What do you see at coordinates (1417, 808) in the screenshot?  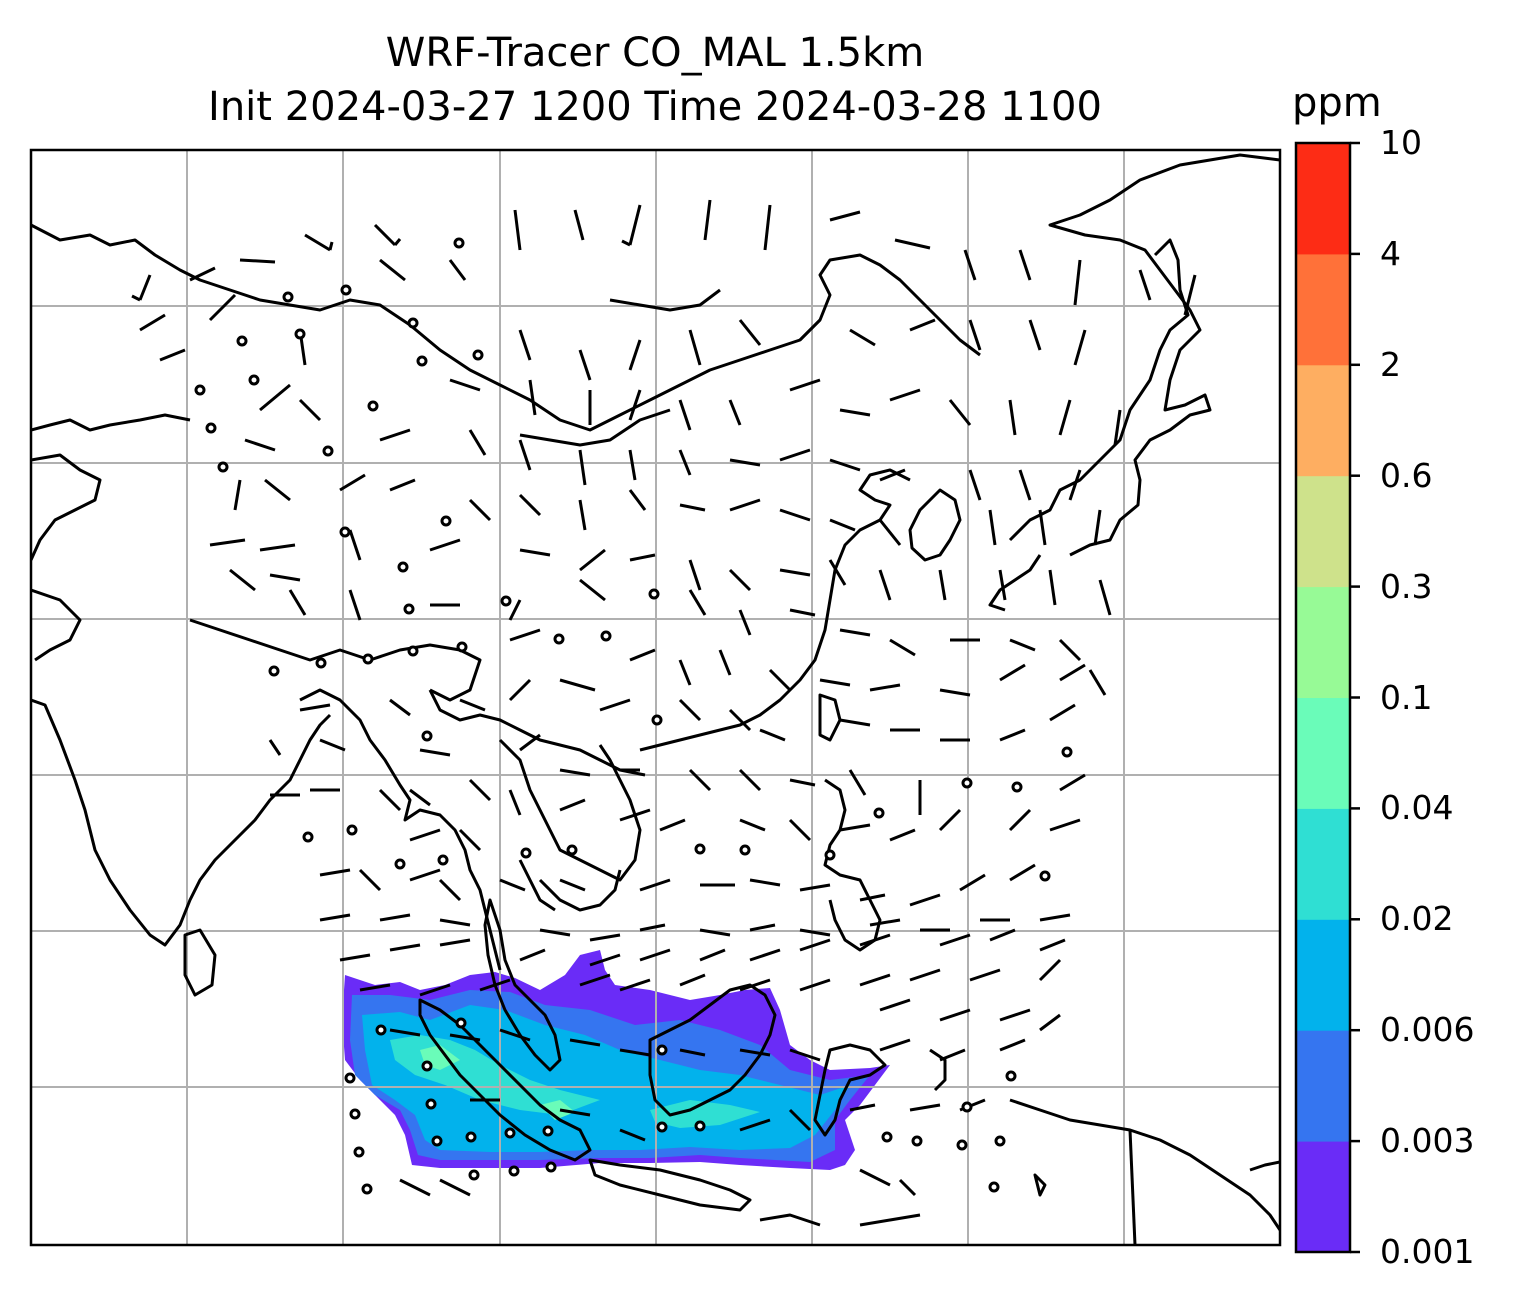 I see `colorbar-tick-label: 0.04` at bounding box center [1417, 808].